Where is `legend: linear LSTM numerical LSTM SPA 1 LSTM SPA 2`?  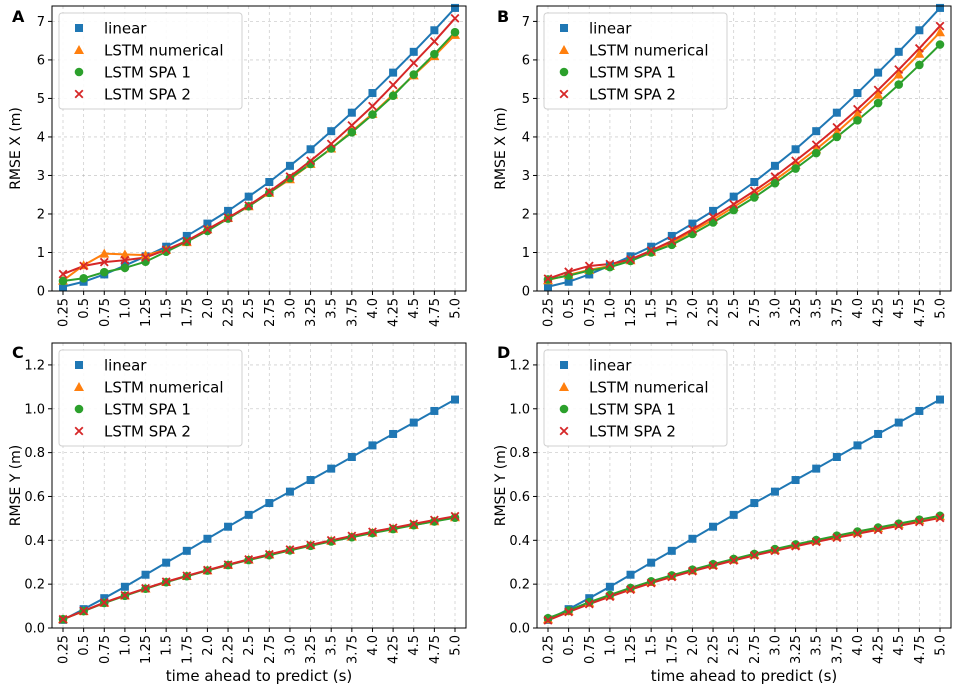
legend: linear LSTM numerical LSTM SPA 1 LSTM SPA 2 is located at coordinates (150, 61).